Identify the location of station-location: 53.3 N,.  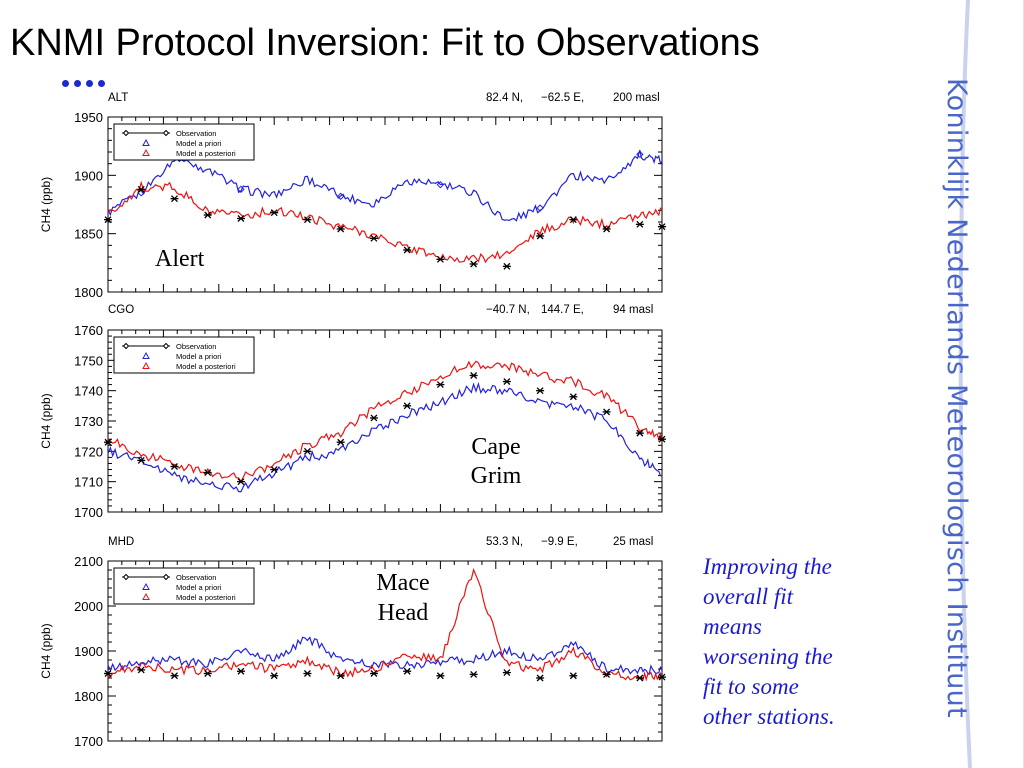
(504, 542).